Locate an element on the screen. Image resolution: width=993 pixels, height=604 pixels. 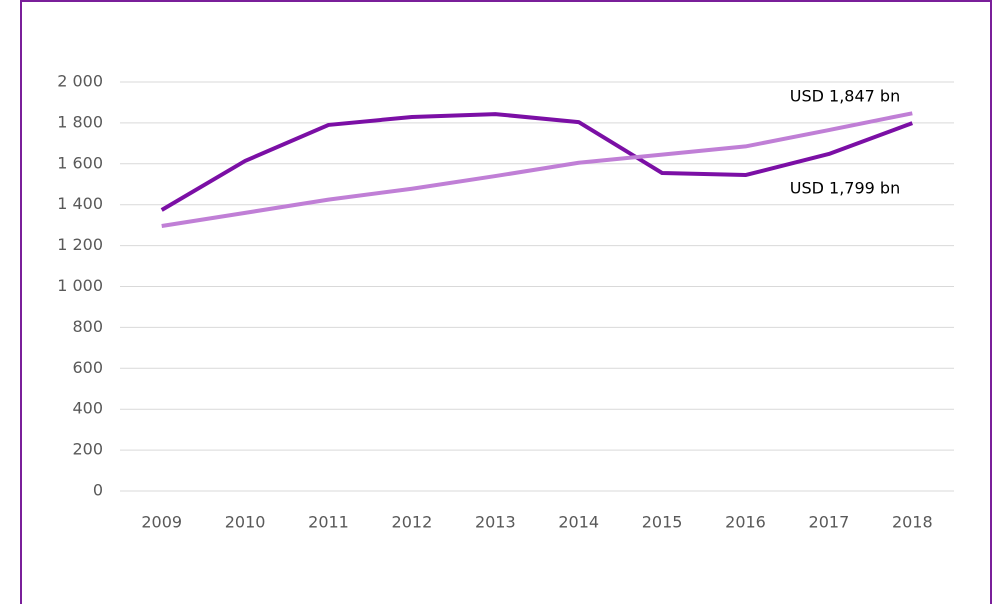
x-tick-label: 2015 is located at coordinates (662, 522).